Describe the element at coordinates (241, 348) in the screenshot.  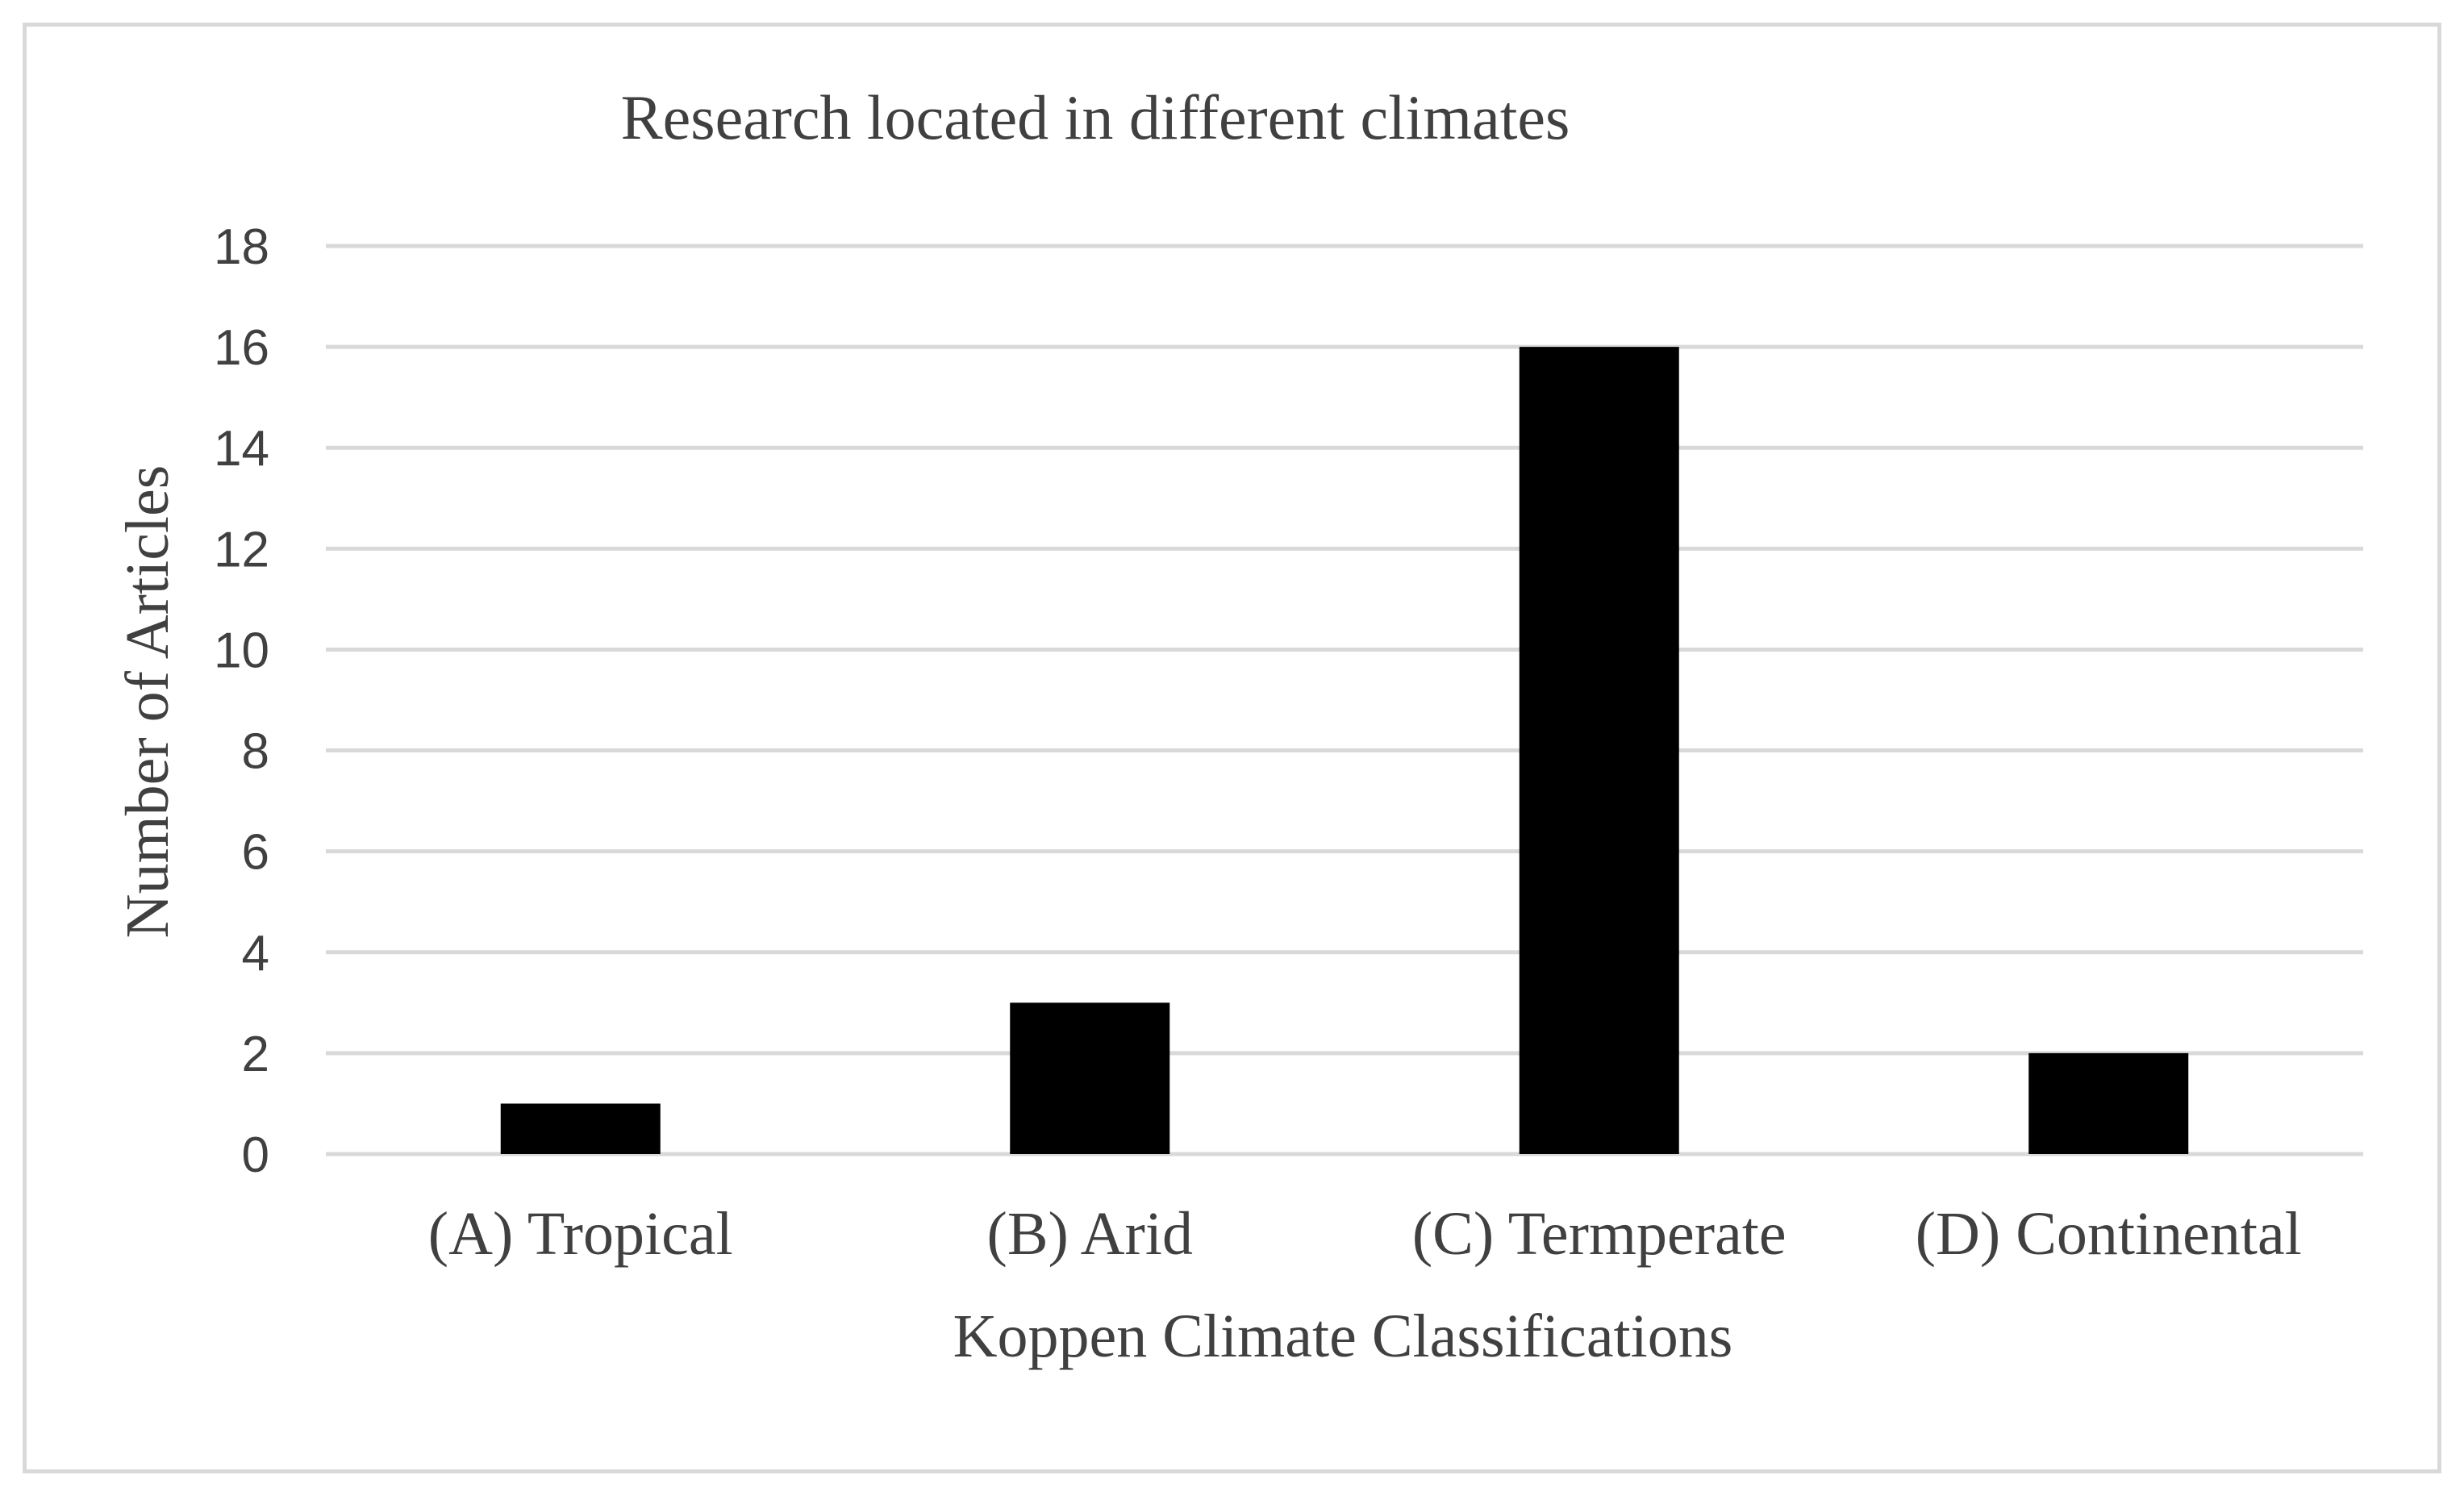
I see `y-tick-label: 16` at that location.